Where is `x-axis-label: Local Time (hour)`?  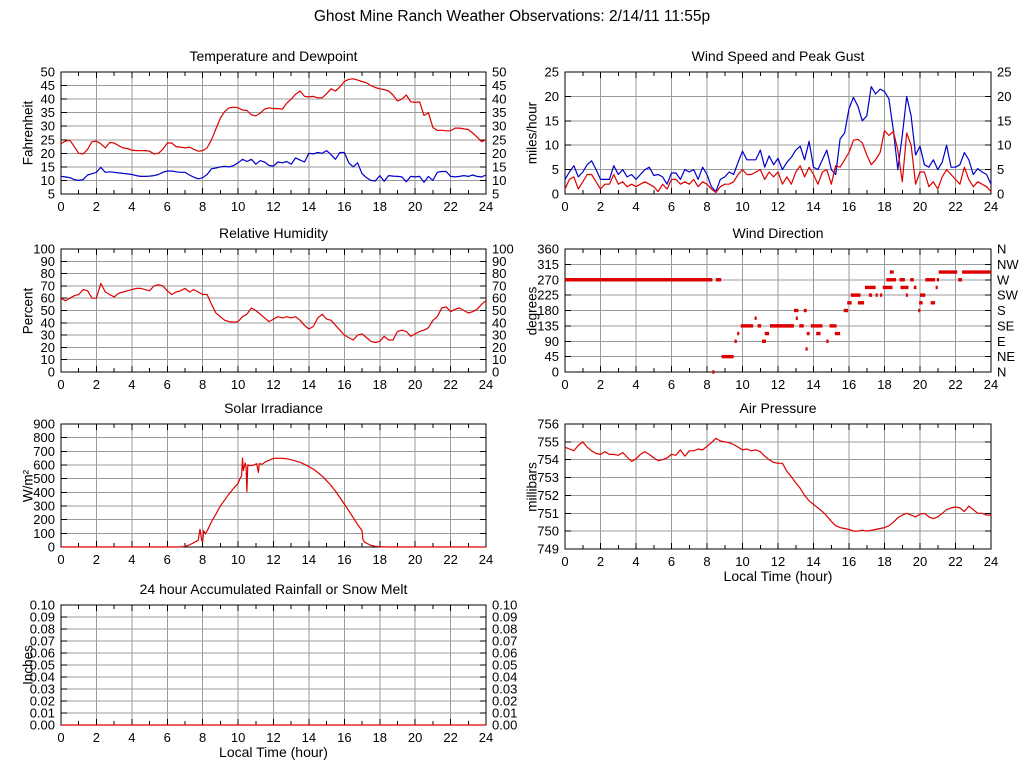 x-axis-label: Local Time (hour) is located at coordinates (273, 752).